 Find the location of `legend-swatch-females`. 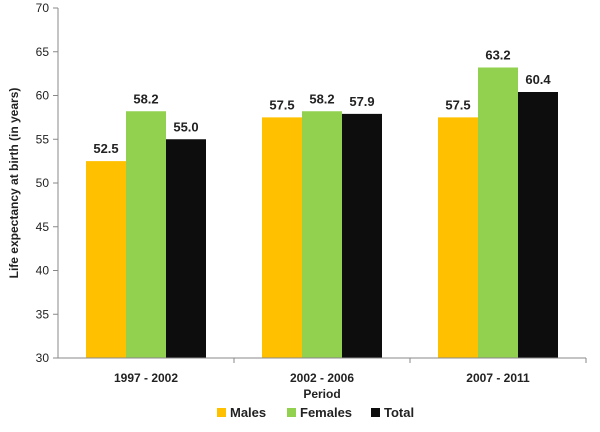

legend-swatch-females is located at coordinates (291, 412).